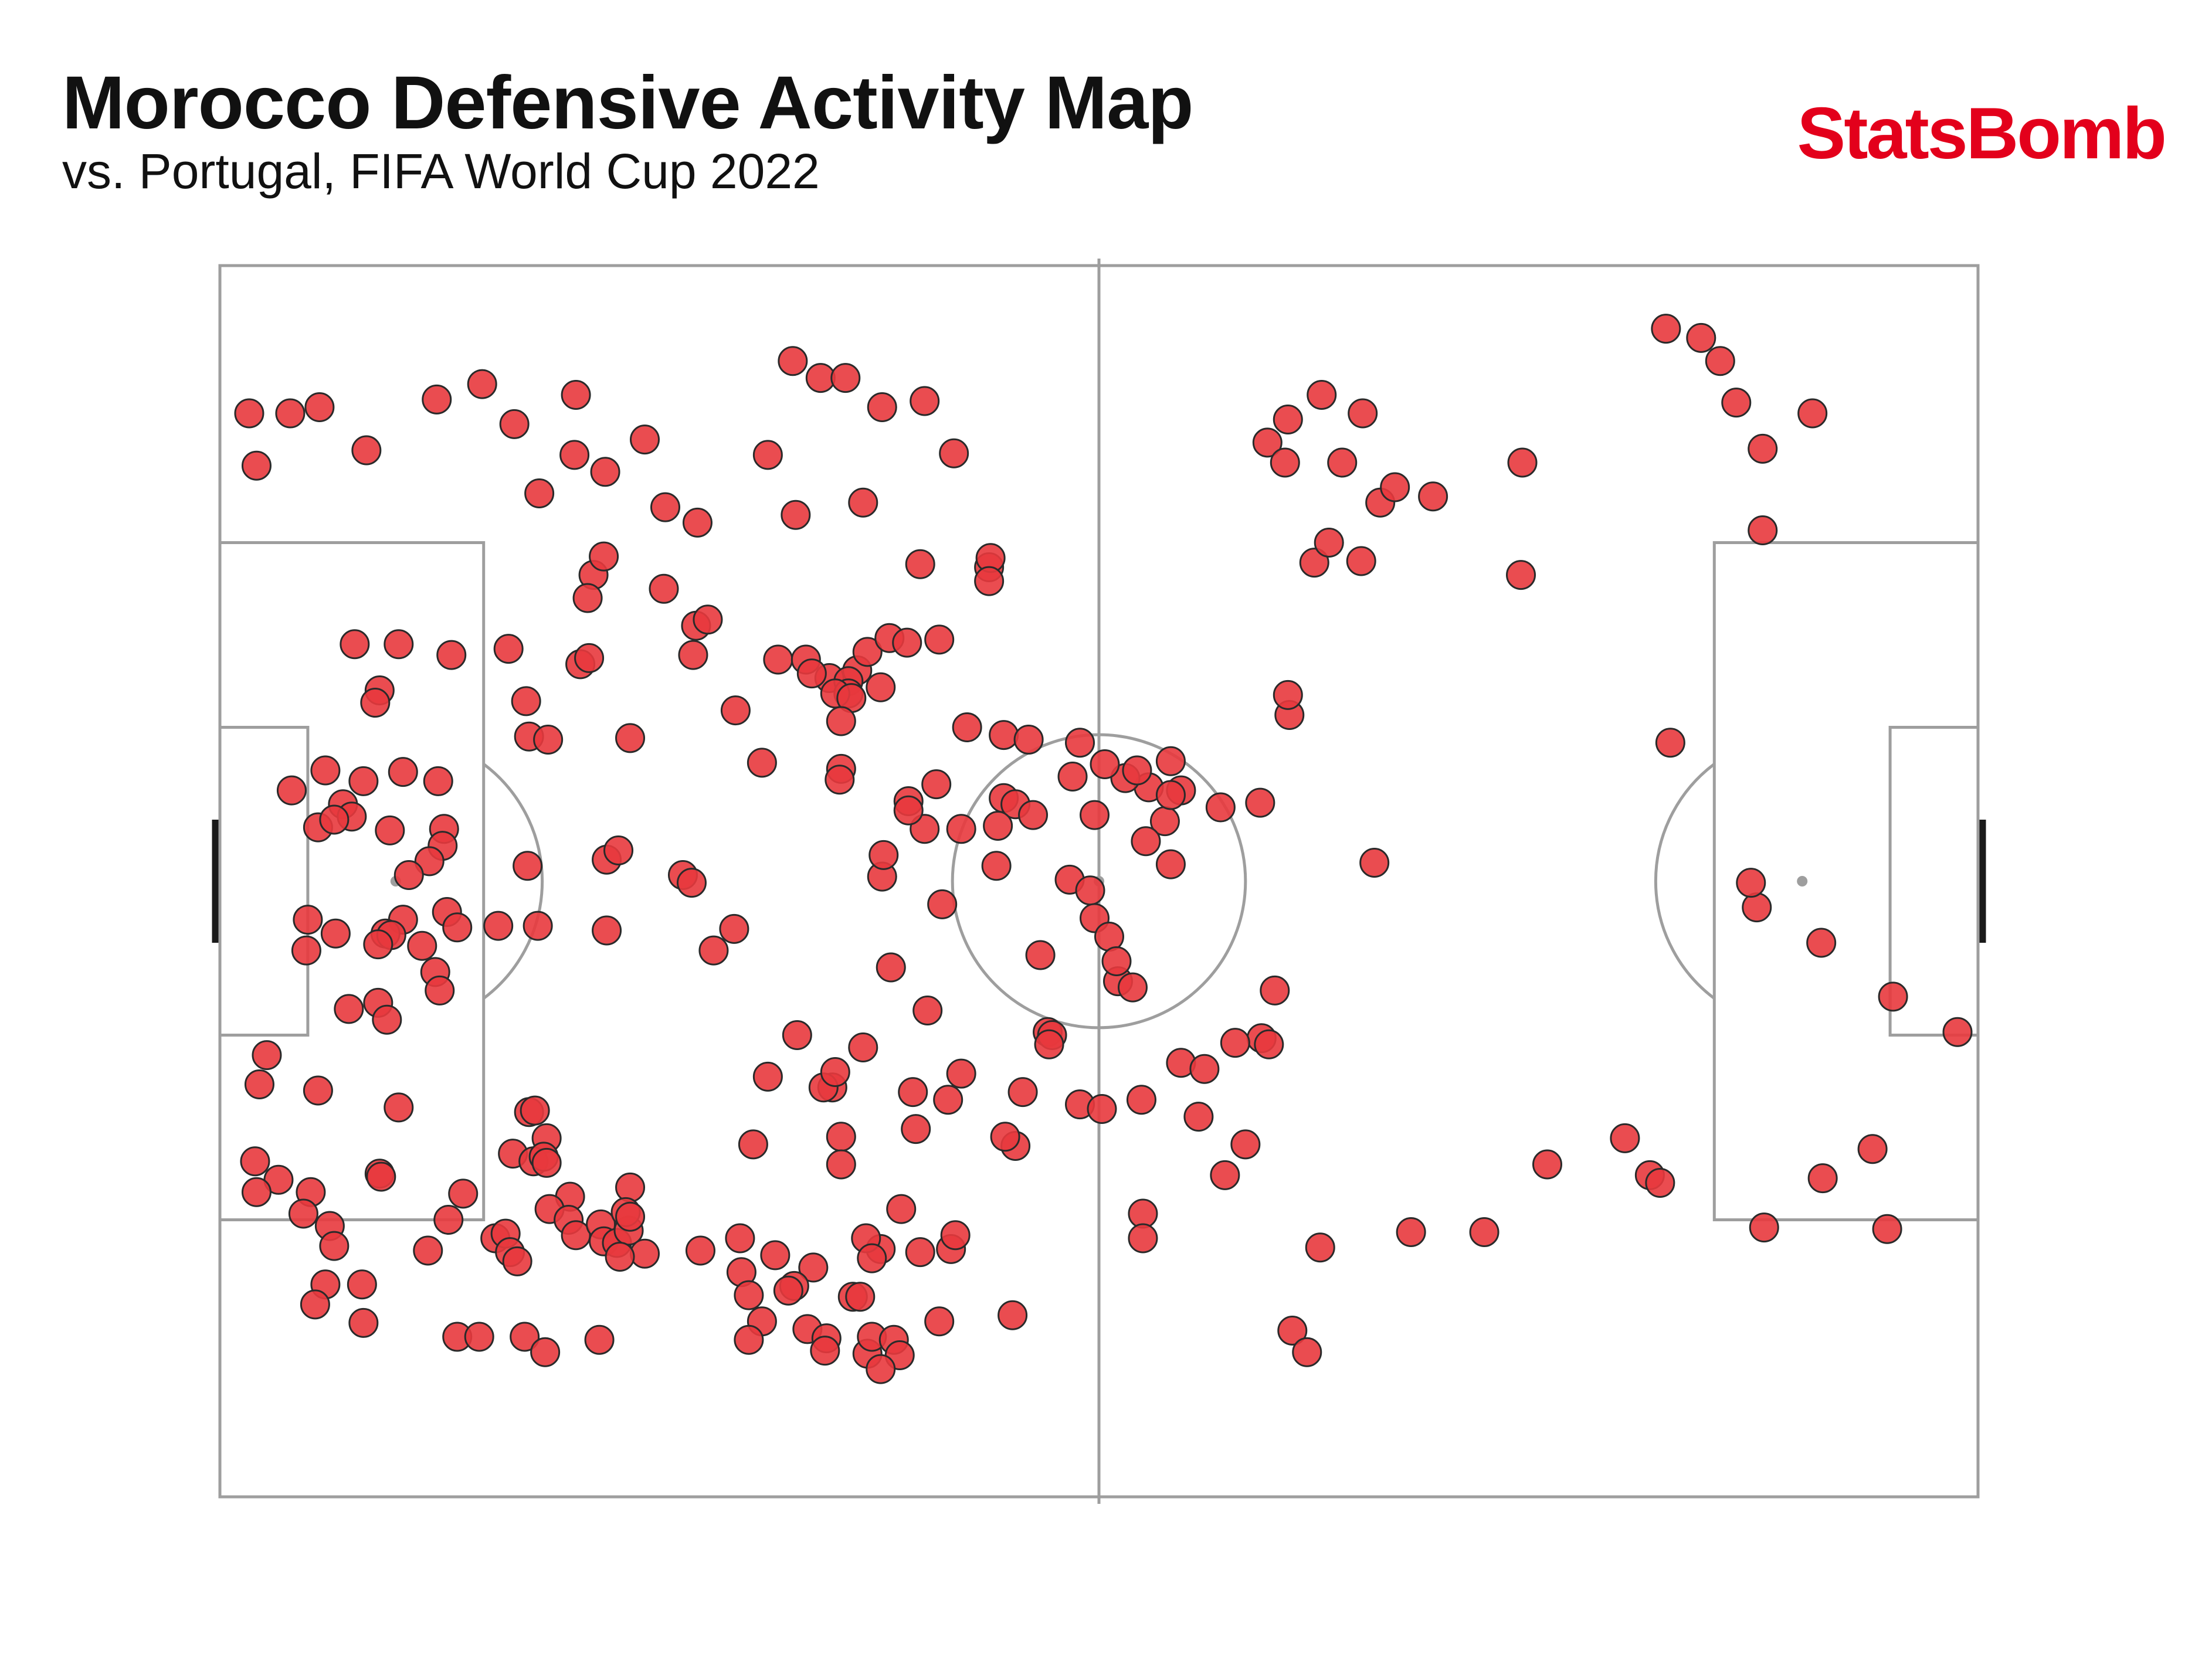 This screenshot has height=1678, width=2212. Describe the element at coordinates (513, 881) in the screenshot. I see `left-penalty-arc` at that location.